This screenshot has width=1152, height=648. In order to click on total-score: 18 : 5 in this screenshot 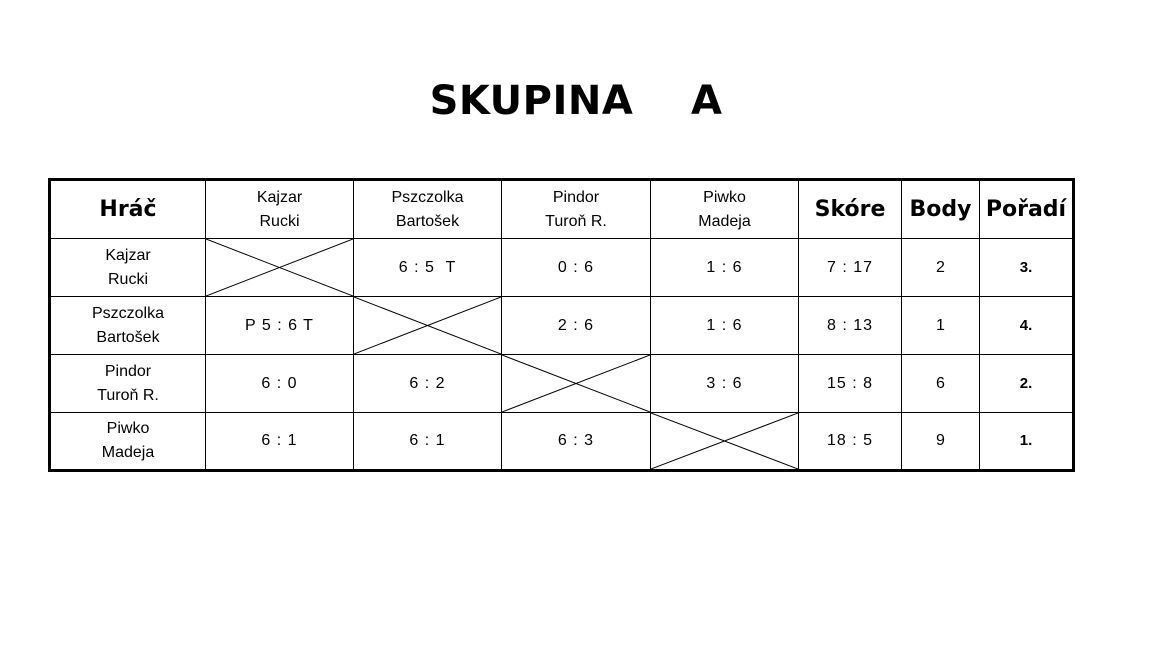, I will do `click(850, 441)`.